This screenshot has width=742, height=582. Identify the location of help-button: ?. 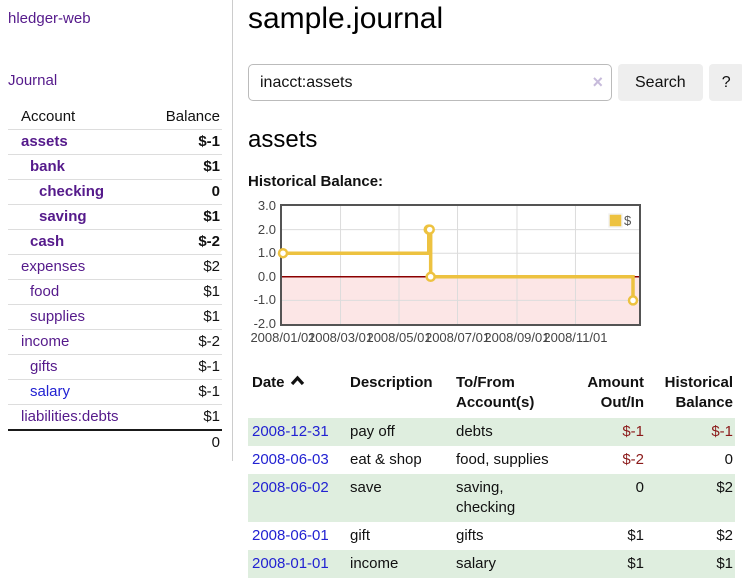
(725, 82).